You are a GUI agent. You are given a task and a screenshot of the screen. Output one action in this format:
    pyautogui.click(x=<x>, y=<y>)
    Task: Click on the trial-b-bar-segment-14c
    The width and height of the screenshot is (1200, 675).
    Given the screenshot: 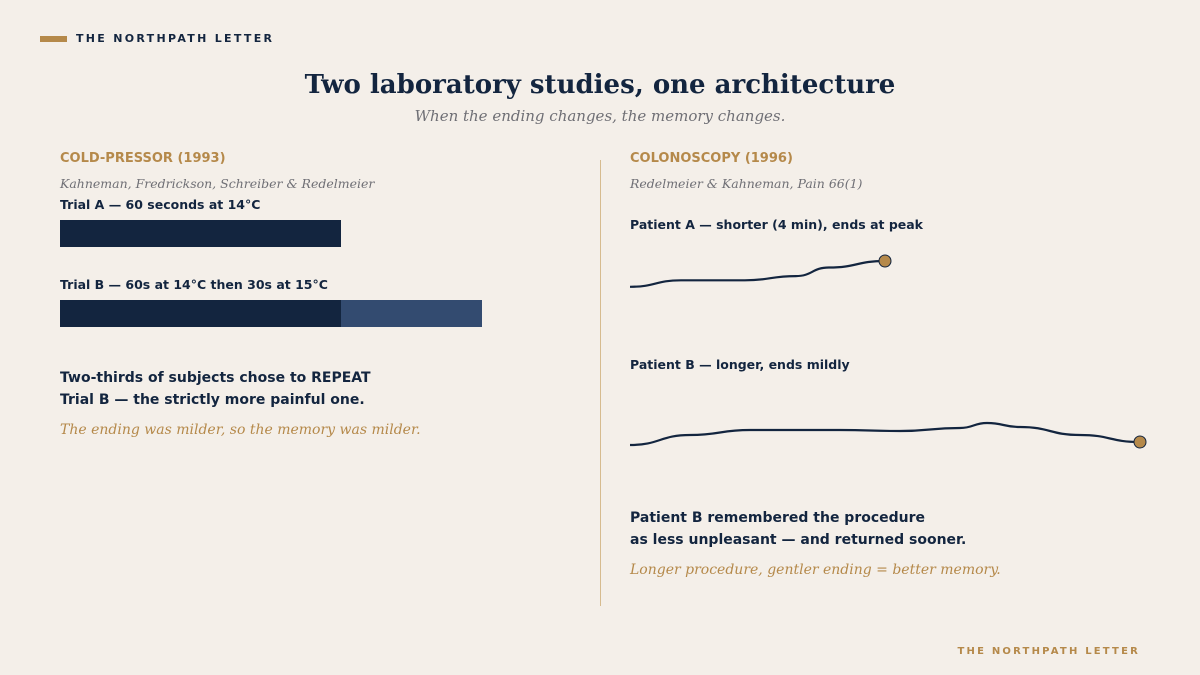 What is the action you would take?
    pyautogui.click(x=200, y=313)
    